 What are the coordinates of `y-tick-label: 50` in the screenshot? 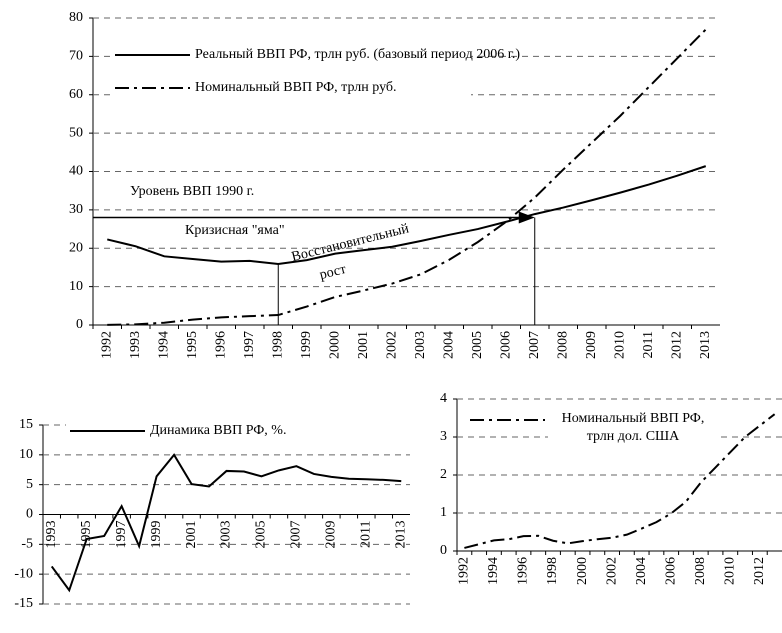 It's located at (76, 132).